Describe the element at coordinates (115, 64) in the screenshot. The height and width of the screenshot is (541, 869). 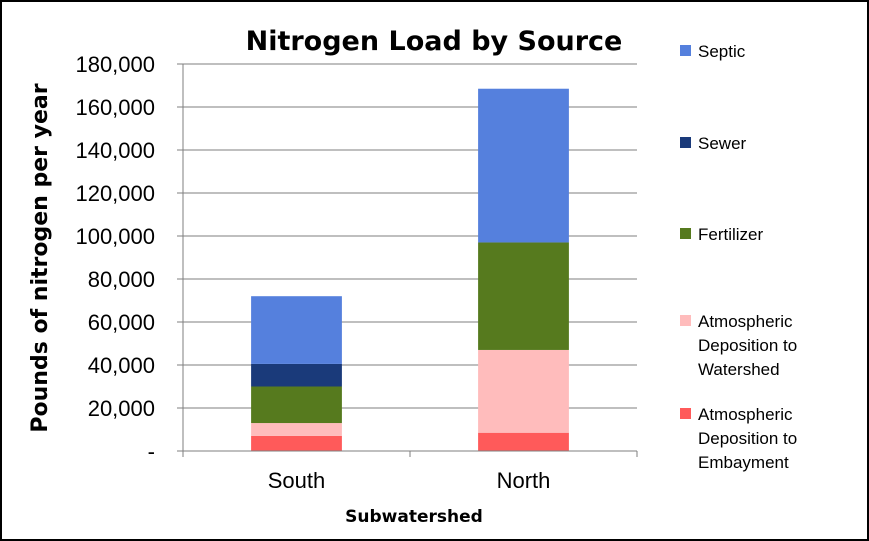
I see `y-tick-label: 180,000` at that location.